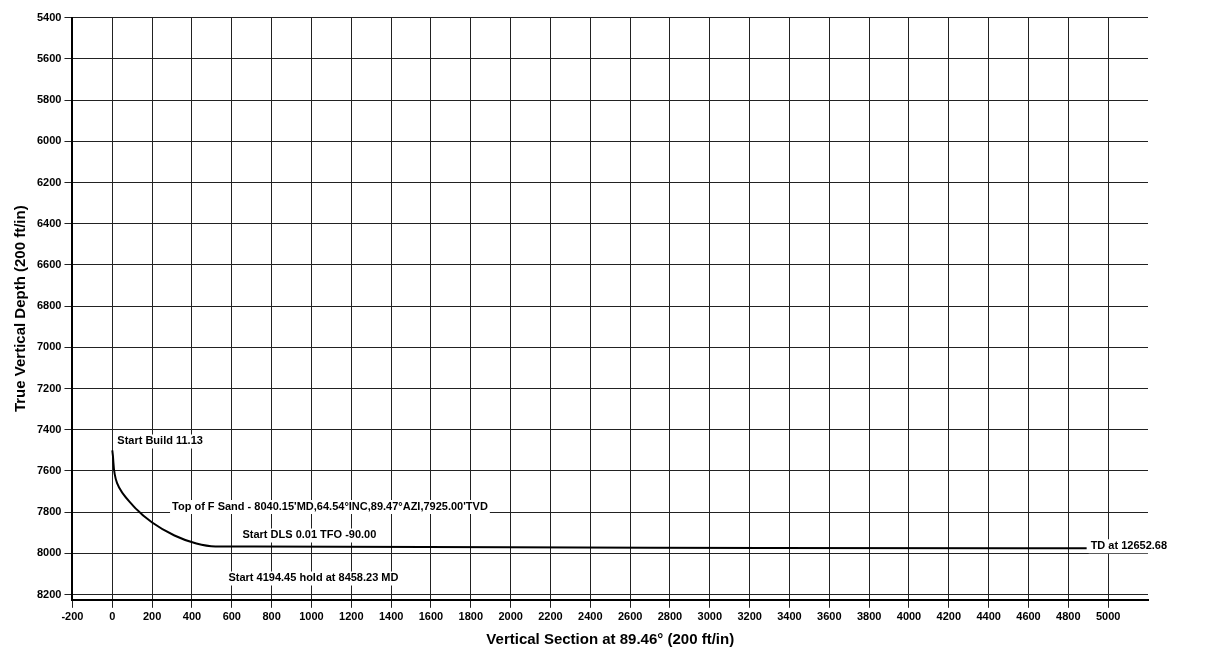 This screenshot has height=661, width=1212. I want to click on annotation: Start 4194.45 hold at 8458.23 MD, so click(313, 577).